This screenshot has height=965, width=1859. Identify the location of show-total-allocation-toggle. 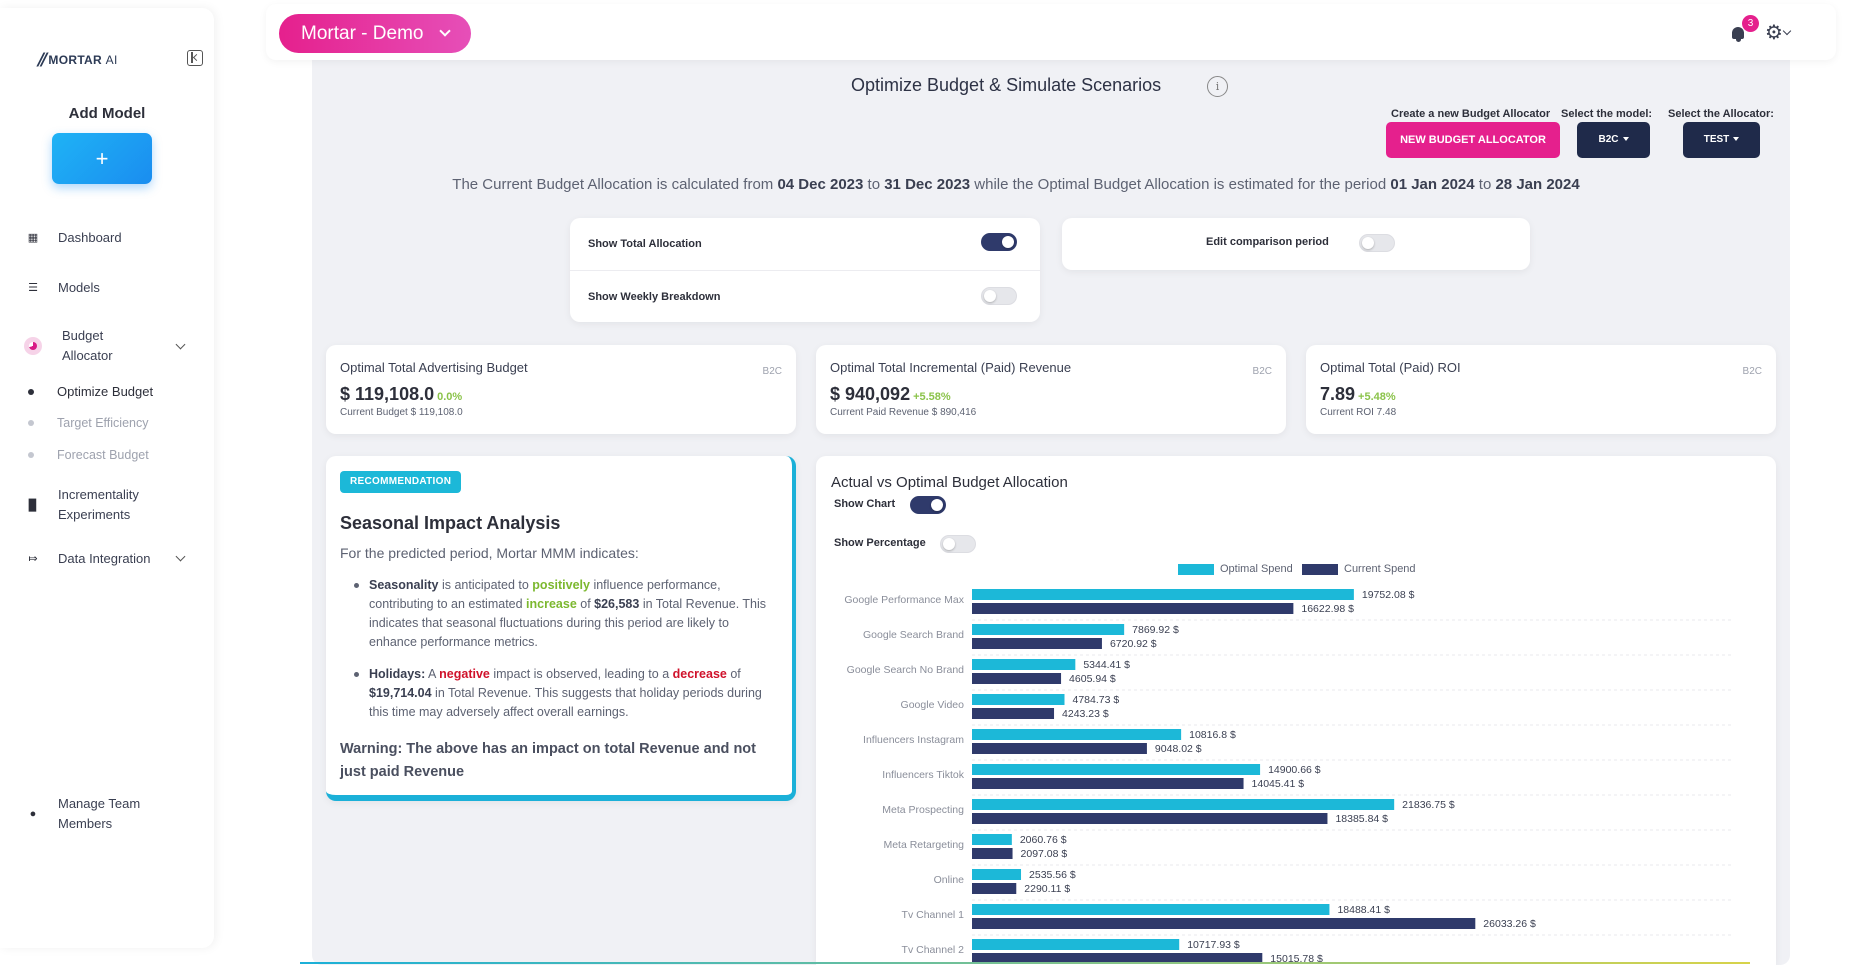
(999, 242).